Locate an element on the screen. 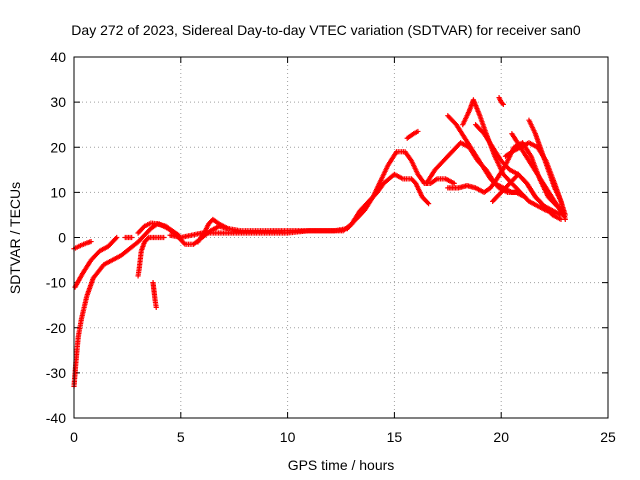 This screenshot has height=480, width=640. y-tick-label: 40 is located at coordinates (58, 57).